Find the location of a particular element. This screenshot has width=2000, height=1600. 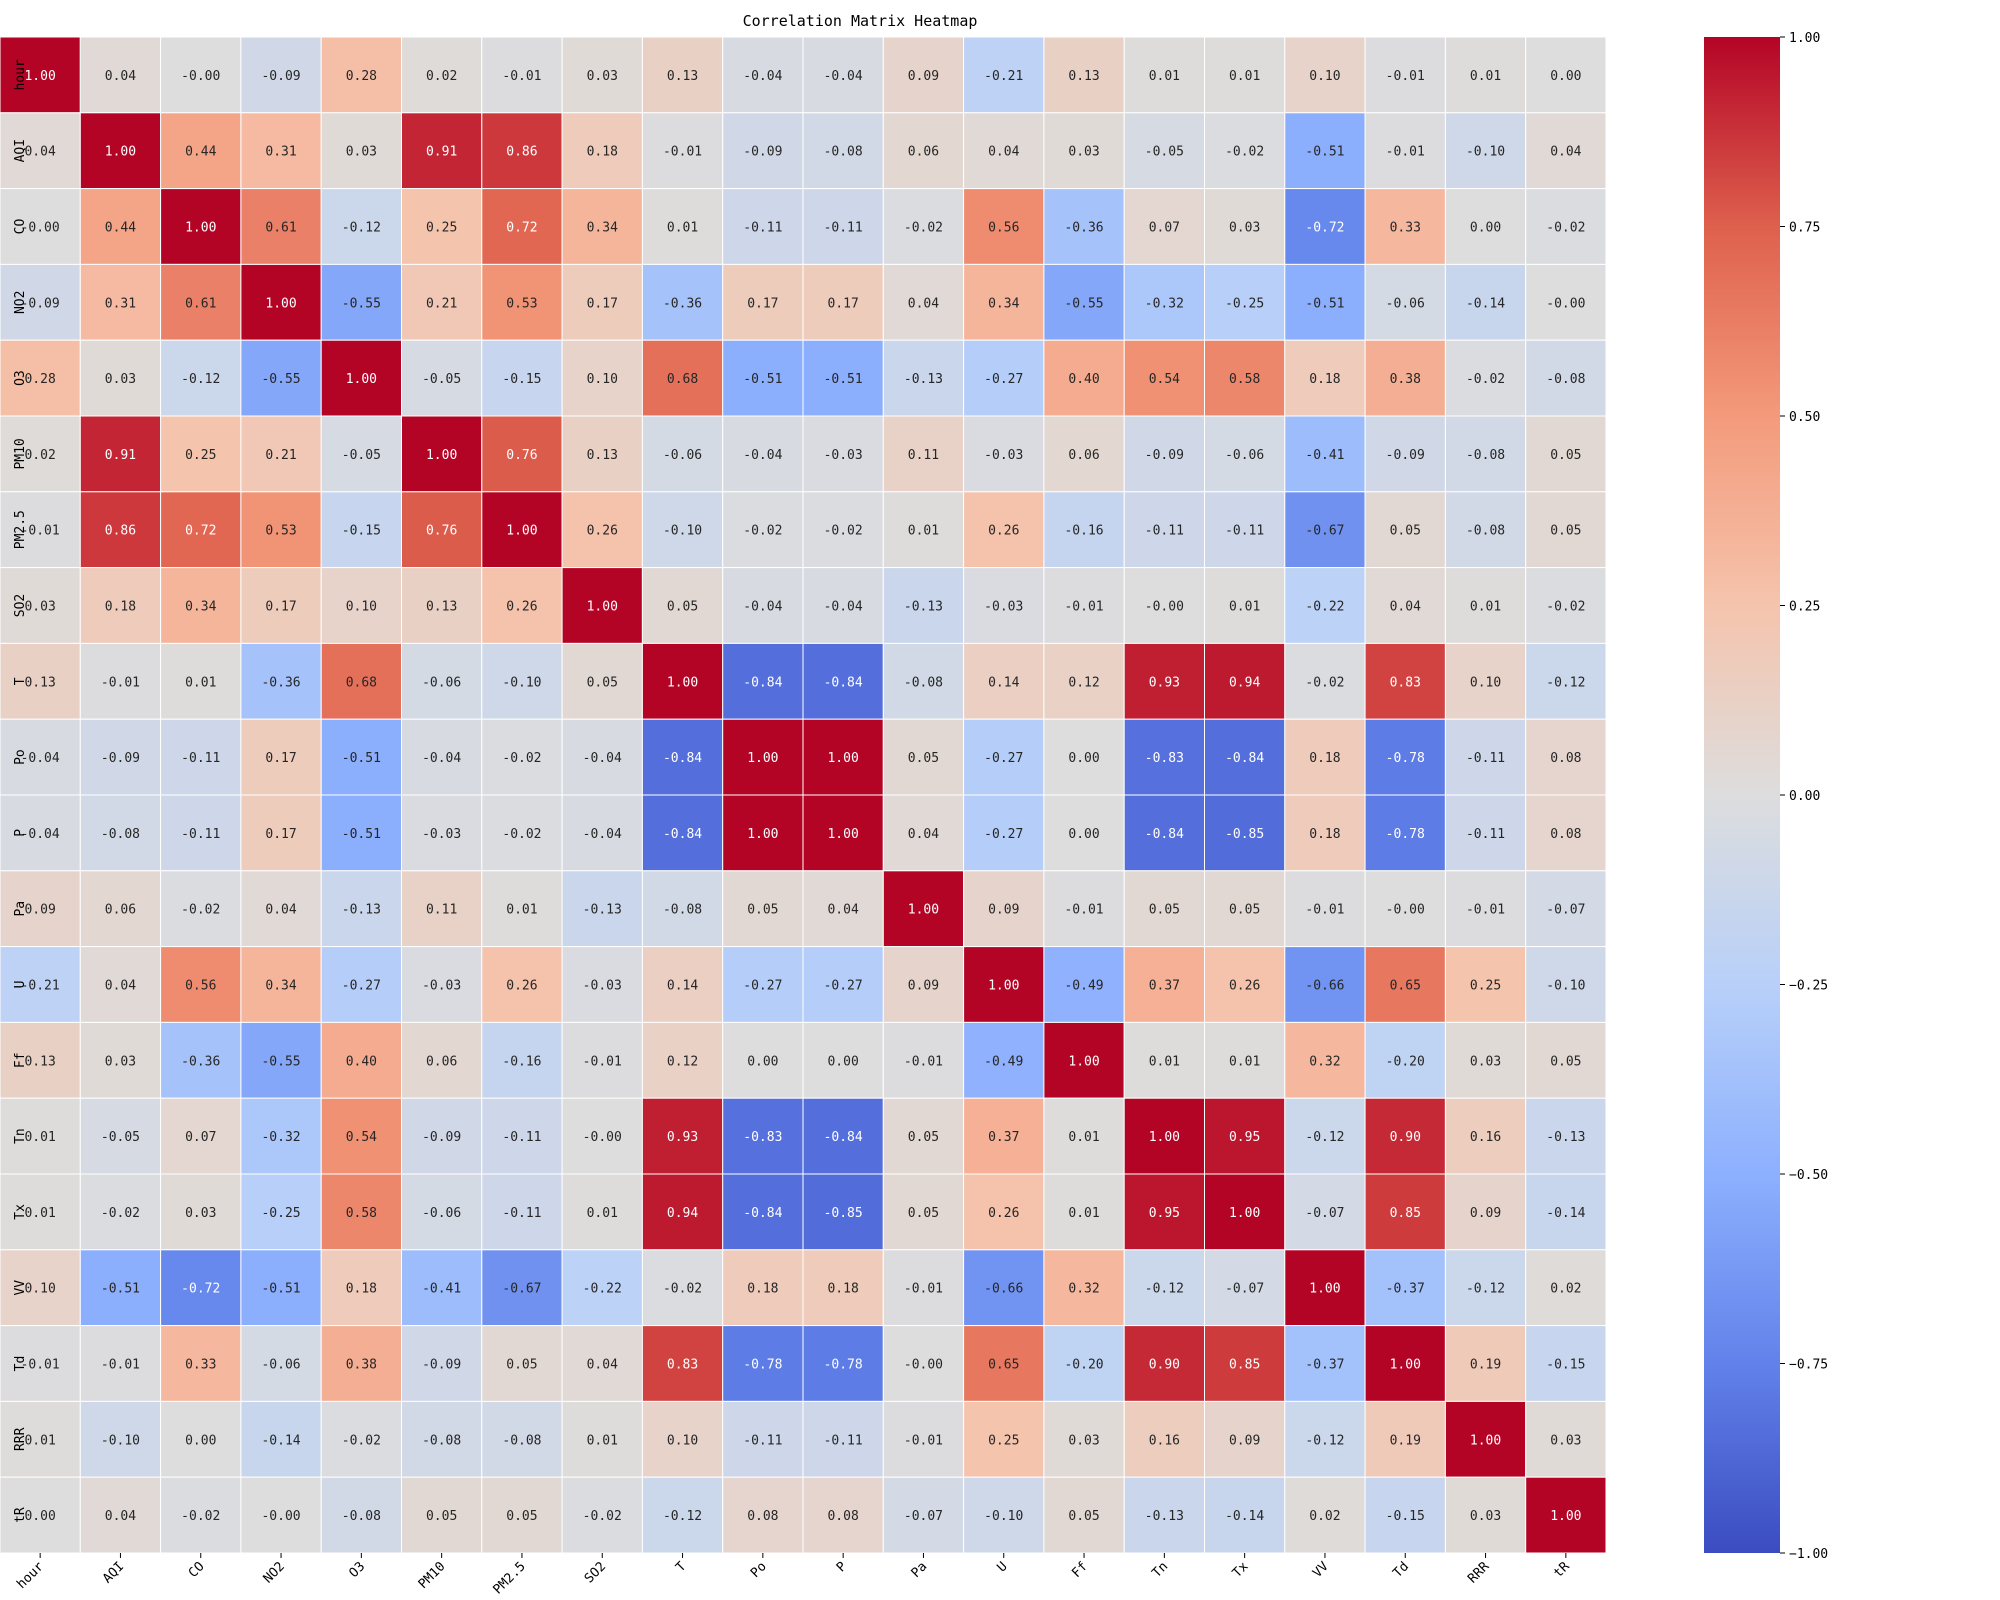

heatmap-cell-label-tR-Po: 0.08 is located at coordinates (762, 1516).